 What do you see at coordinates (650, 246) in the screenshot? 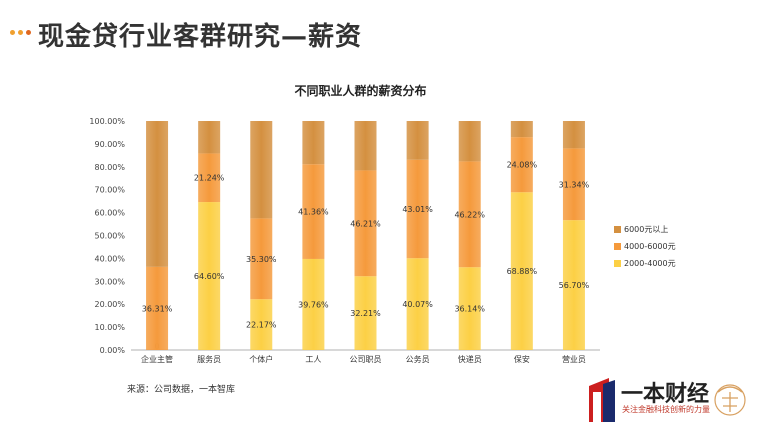
I see `legend-label: 4000-6000元` at bounding box center [650, 246].